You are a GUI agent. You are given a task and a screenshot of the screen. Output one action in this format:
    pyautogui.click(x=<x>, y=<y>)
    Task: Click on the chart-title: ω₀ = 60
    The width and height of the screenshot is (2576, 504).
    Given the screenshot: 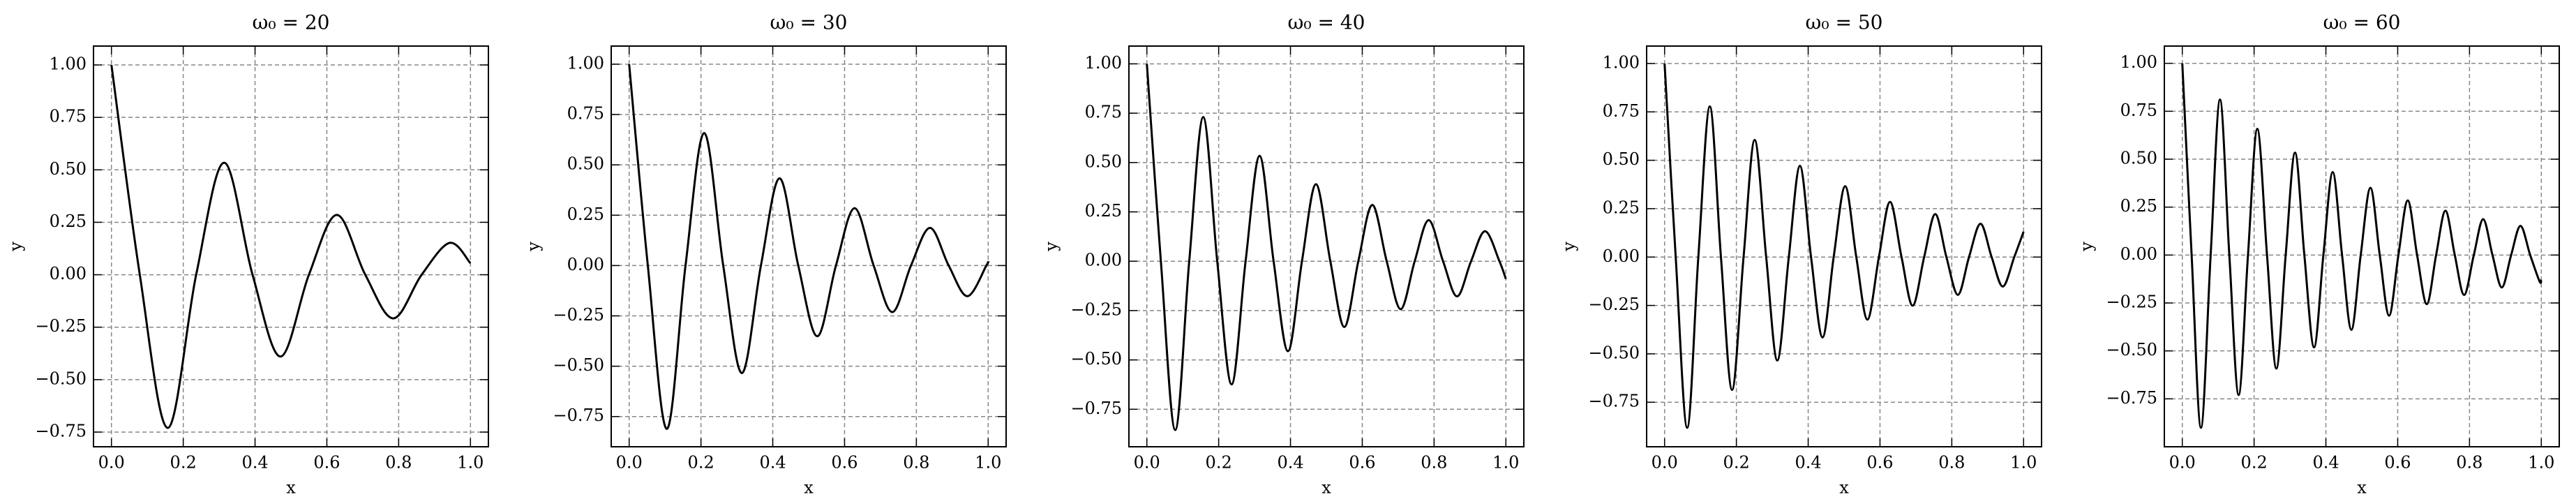 What is the action you would take?
    pyautogui.click(x=2362, y=22)
    